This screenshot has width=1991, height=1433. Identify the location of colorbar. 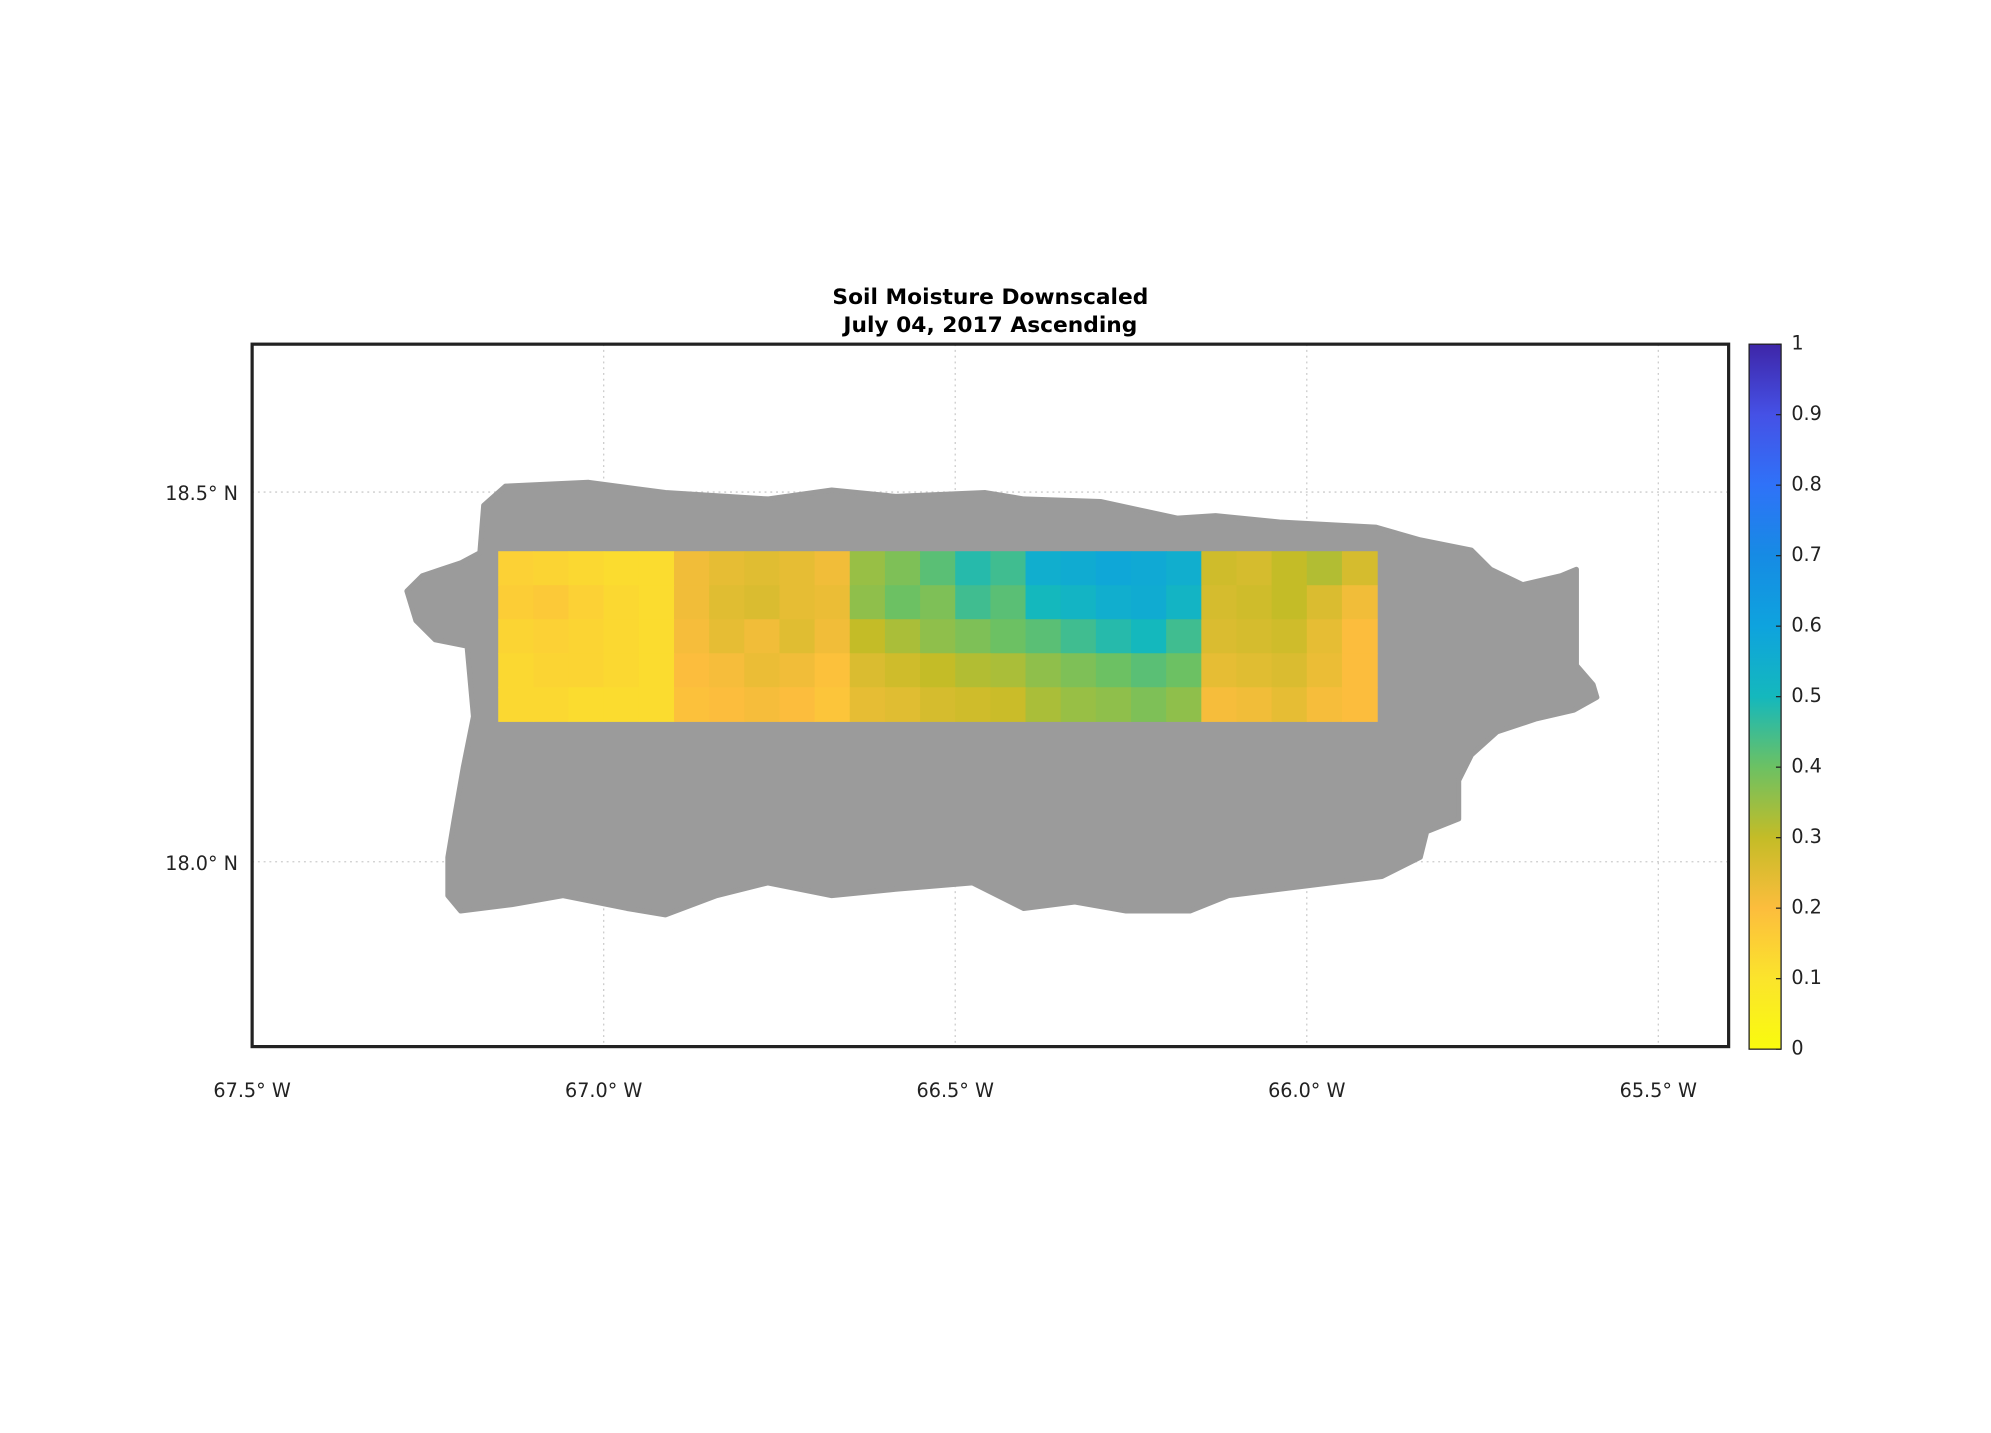
(1765, 696).